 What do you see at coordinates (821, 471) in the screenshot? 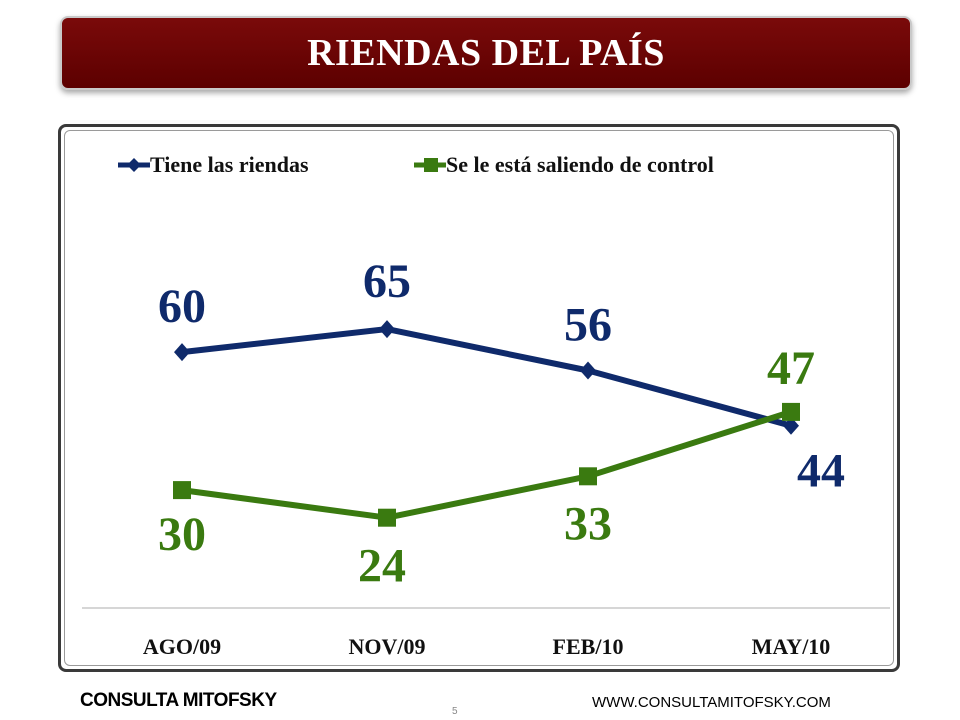
I see `data-label: 44` at bounding box center [821, 471].